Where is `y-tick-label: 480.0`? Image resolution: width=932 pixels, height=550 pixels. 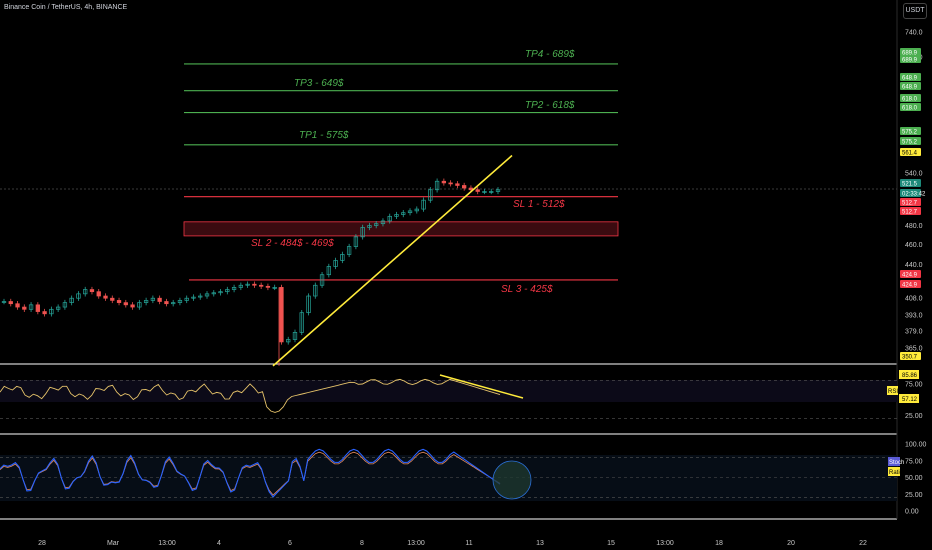 y-tick-label: 480.0 is located at coordinates (914, 226).